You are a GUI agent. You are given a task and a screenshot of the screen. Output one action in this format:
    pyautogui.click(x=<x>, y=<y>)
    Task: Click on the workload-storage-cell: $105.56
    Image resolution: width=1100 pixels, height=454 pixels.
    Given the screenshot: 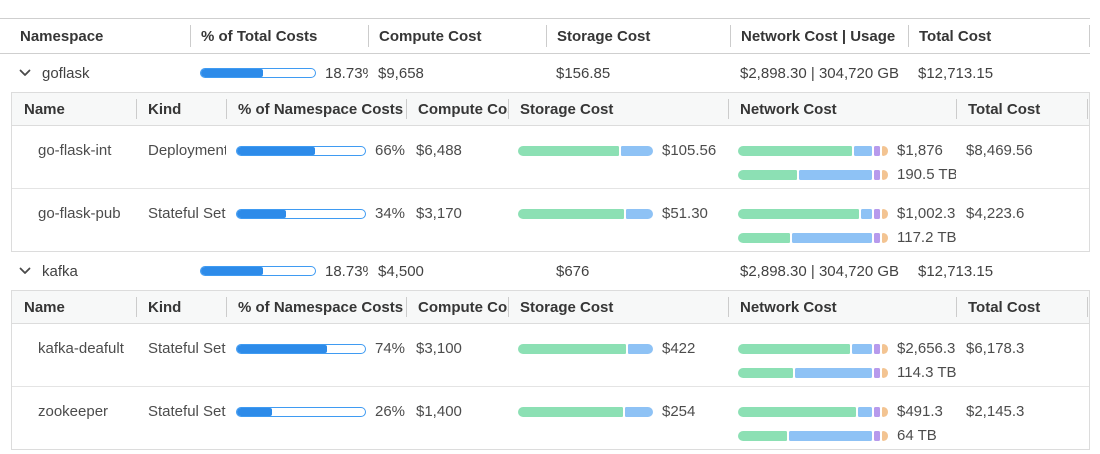 What is the action you would take?
    pyautogui.click(x=618, y=157)
    